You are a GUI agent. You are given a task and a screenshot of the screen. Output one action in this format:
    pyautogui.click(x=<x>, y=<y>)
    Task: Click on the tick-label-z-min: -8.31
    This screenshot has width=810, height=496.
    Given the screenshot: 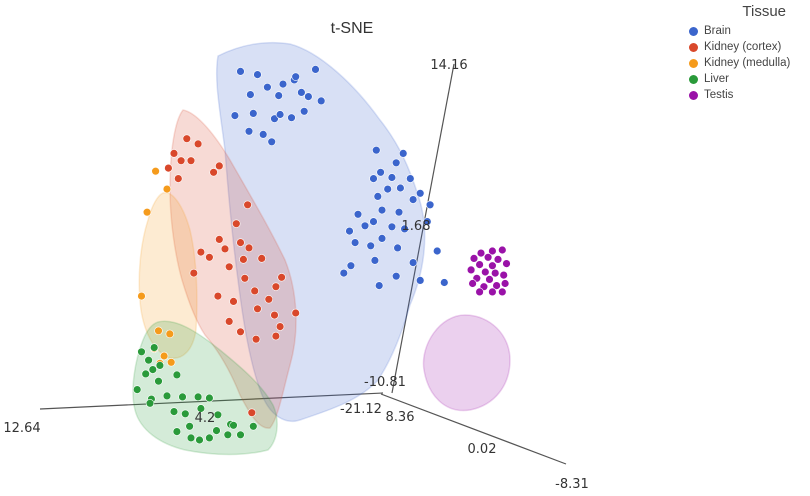 What is the action you would take?
    pyautogui.click(x=572, y=484)
    